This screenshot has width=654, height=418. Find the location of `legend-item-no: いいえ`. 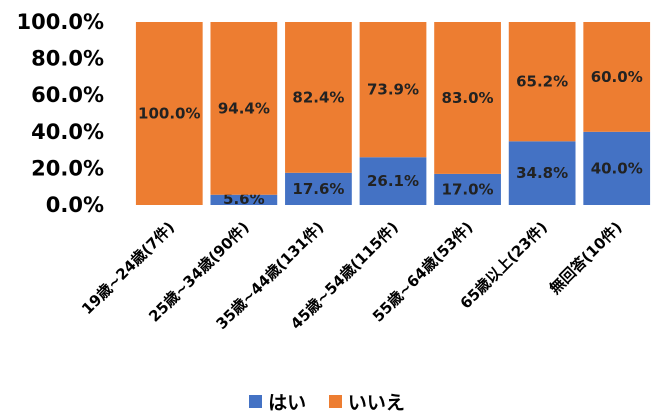

legend-item-no: いいえ is located at coordinates (366, 401).